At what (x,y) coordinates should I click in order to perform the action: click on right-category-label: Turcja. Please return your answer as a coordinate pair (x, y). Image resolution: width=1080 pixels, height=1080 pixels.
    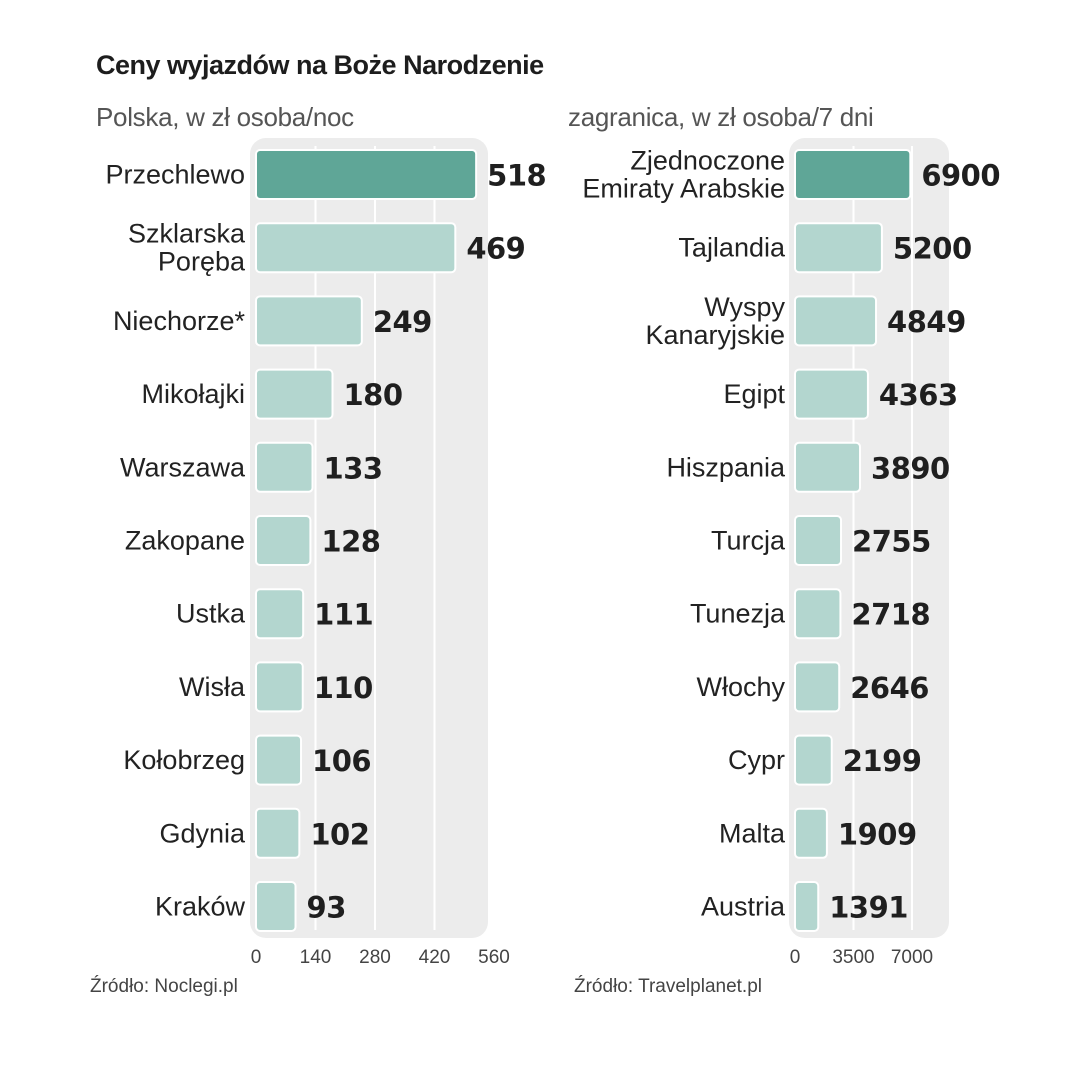
    Looking at the image, I should click on (748, 541).